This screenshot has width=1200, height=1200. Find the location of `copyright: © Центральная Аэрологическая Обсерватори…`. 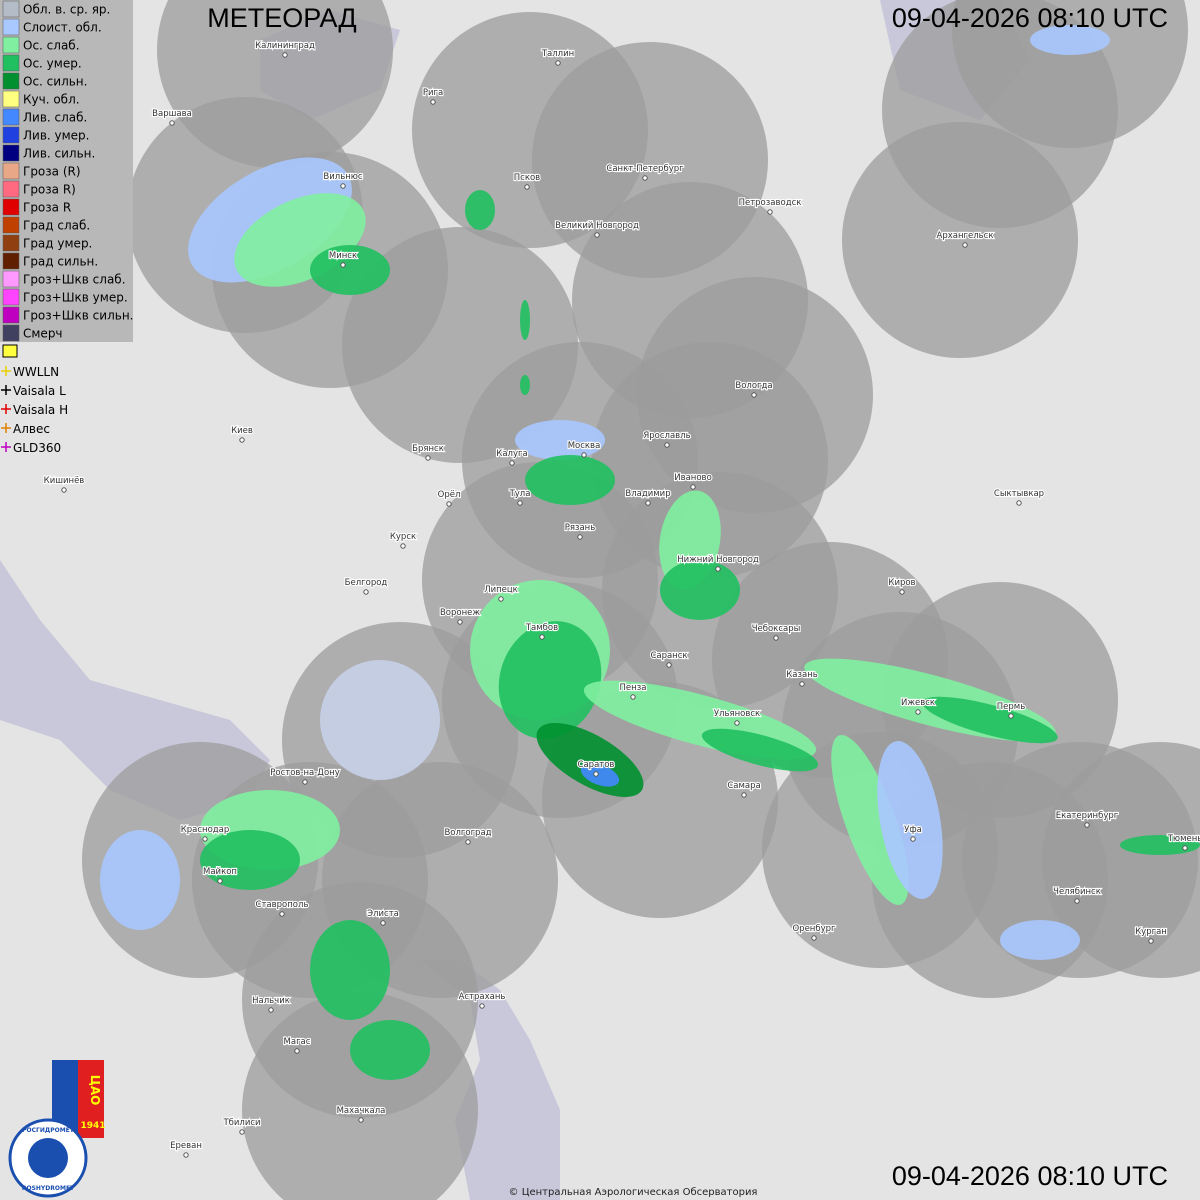

copyright: © Центральная Аэрологическая Обсерватори… is located at coordinates (633, 1192).